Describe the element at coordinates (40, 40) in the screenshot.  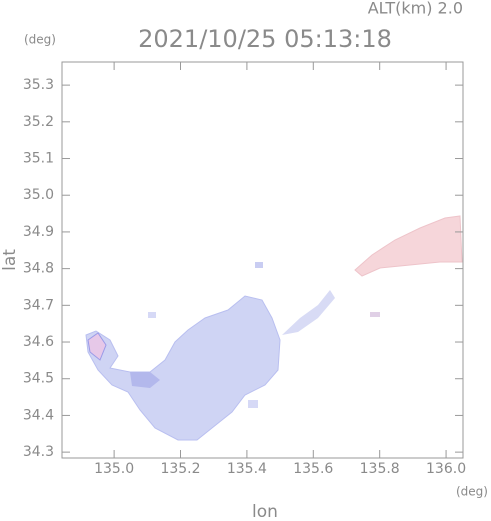
I see `y-unit: (deg)` at that location.